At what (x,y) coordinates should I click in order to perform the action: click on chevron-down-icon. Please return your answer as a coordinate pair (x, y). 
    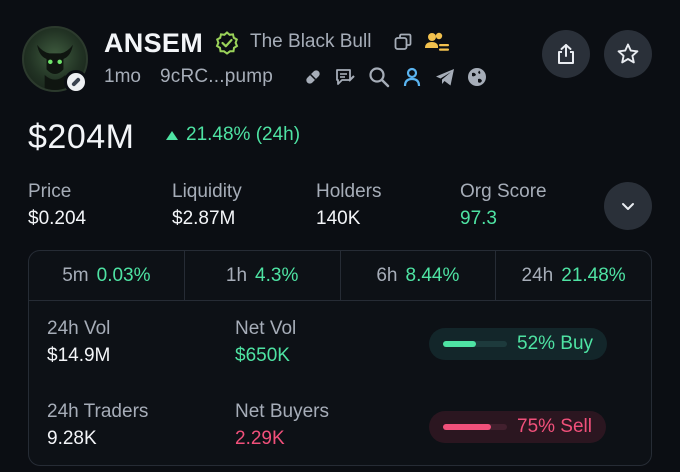
    Looking at the image, I should click on (628, 206).